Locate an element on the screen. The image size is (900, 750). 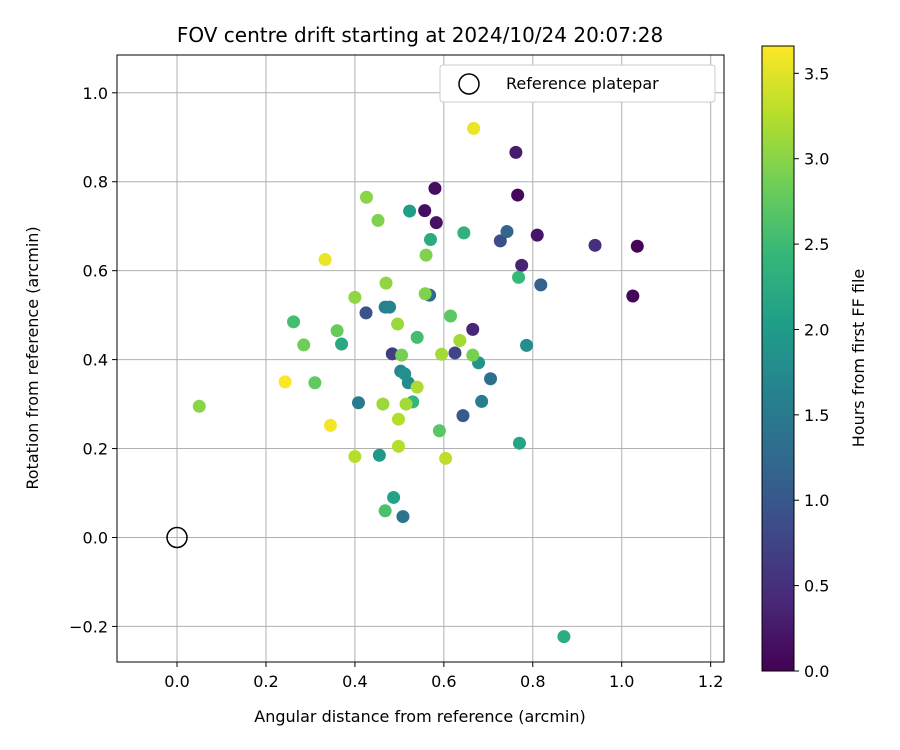
y-tick-label: 0.6 is located at coordinates (95, 271).